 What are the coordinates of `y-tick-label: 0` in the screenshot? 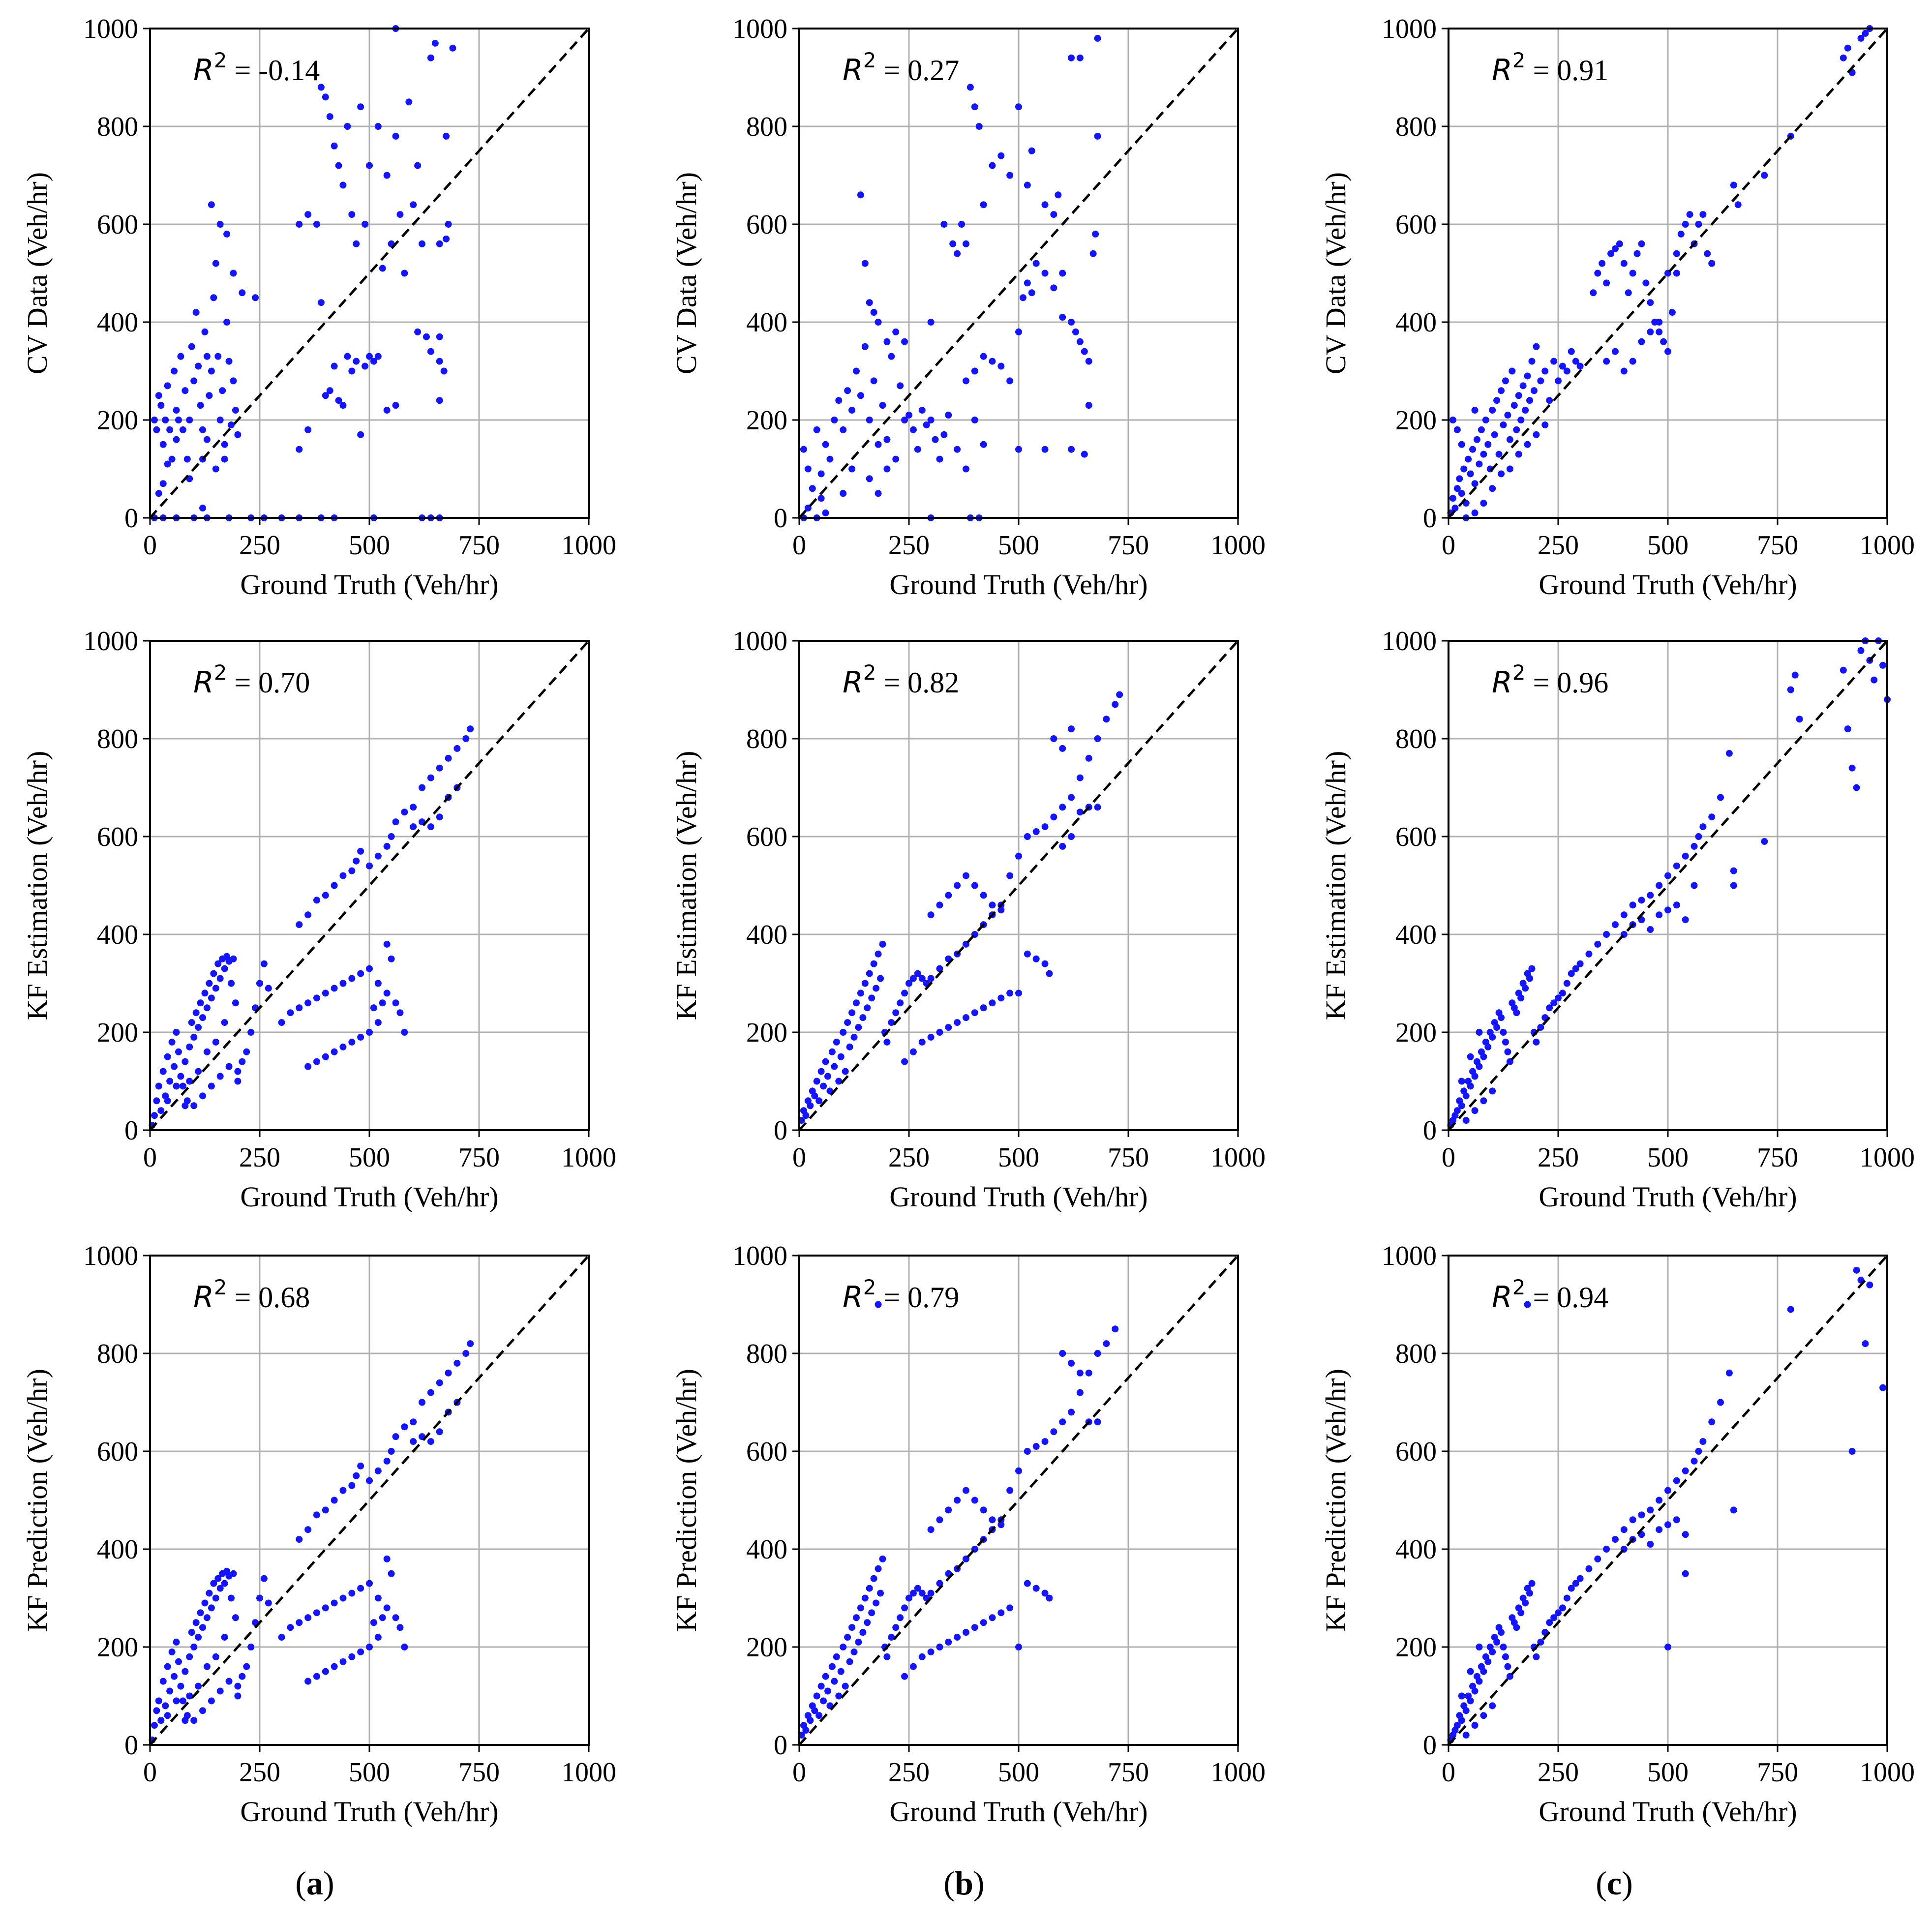 It's located at (780, 518).